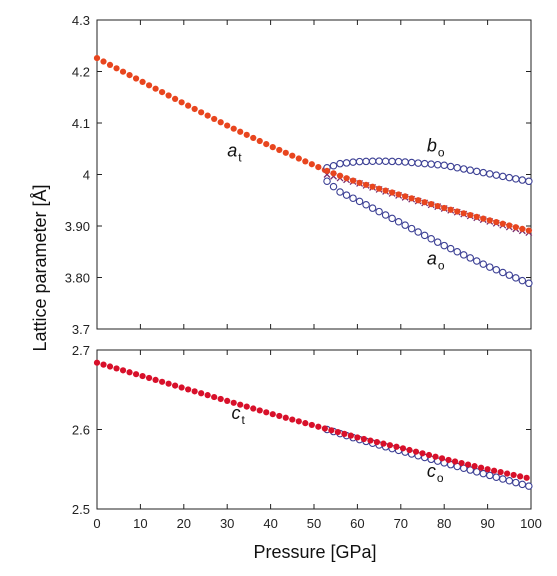 The height and width of the screenshot is (576, 557). What do you see at coordinates (210, 114) in the screenshot?
I see `series-a_t` at bounding box center [210, 114].